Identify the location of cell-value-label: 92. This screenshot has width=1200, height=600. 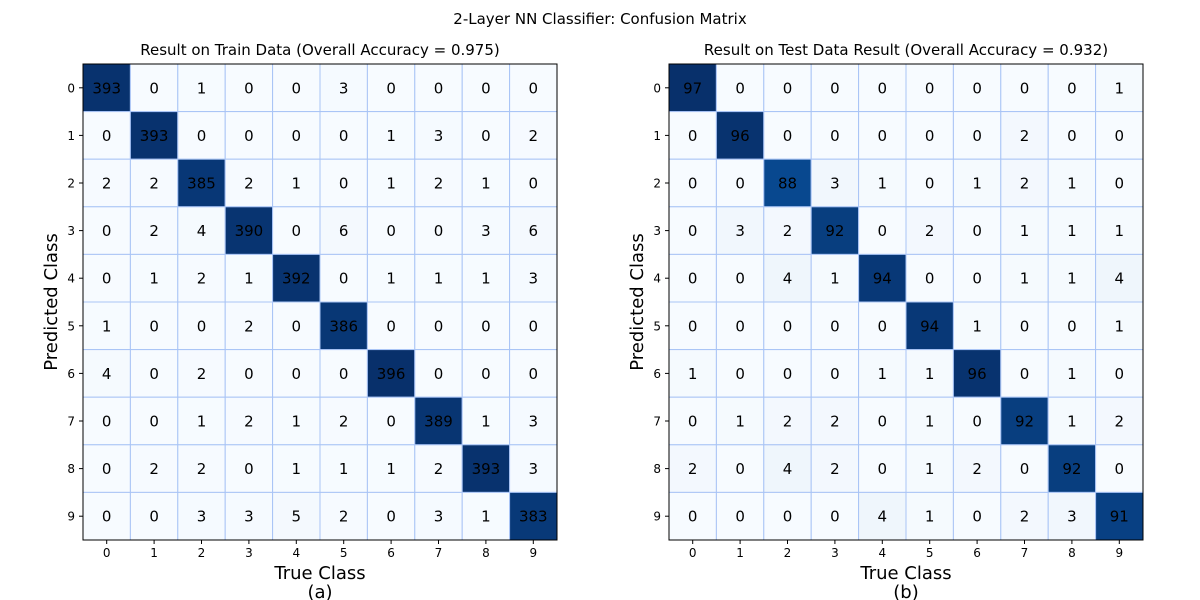
(1024, 422).